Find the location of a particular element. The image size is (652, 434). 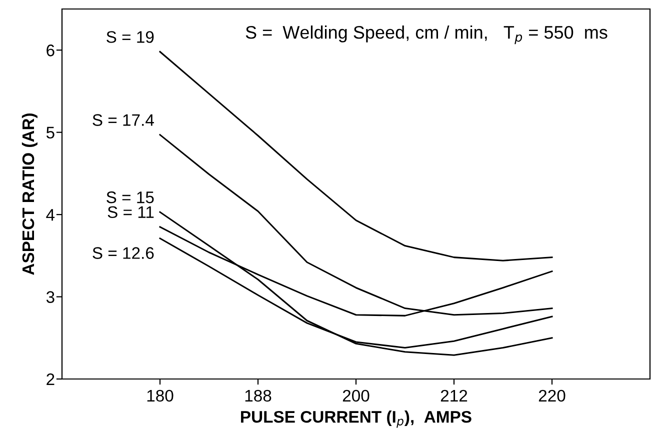

text: S = Welding Speed, cm / min, T$_{p}$ = 550 ms is located at coordinates (427, 35).